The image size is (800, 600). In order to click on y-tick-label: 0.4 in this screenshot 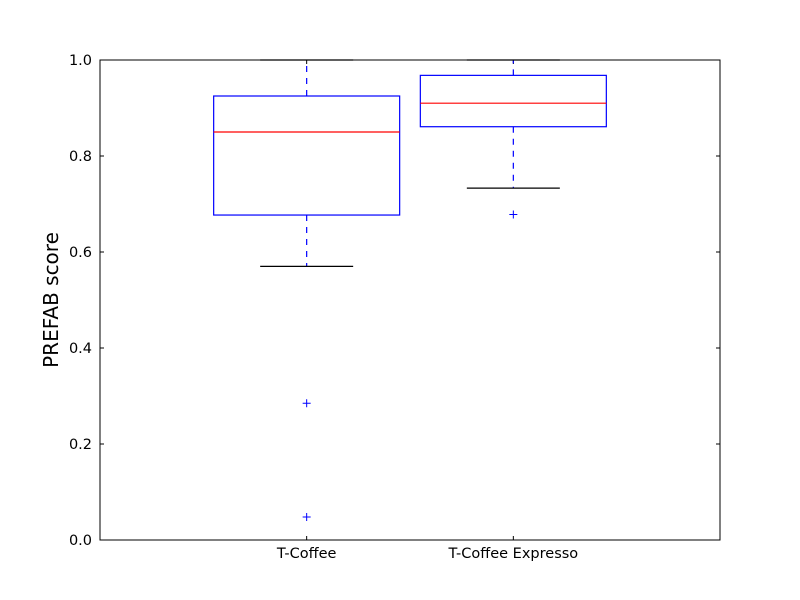, I will do `click(80, 349)`.